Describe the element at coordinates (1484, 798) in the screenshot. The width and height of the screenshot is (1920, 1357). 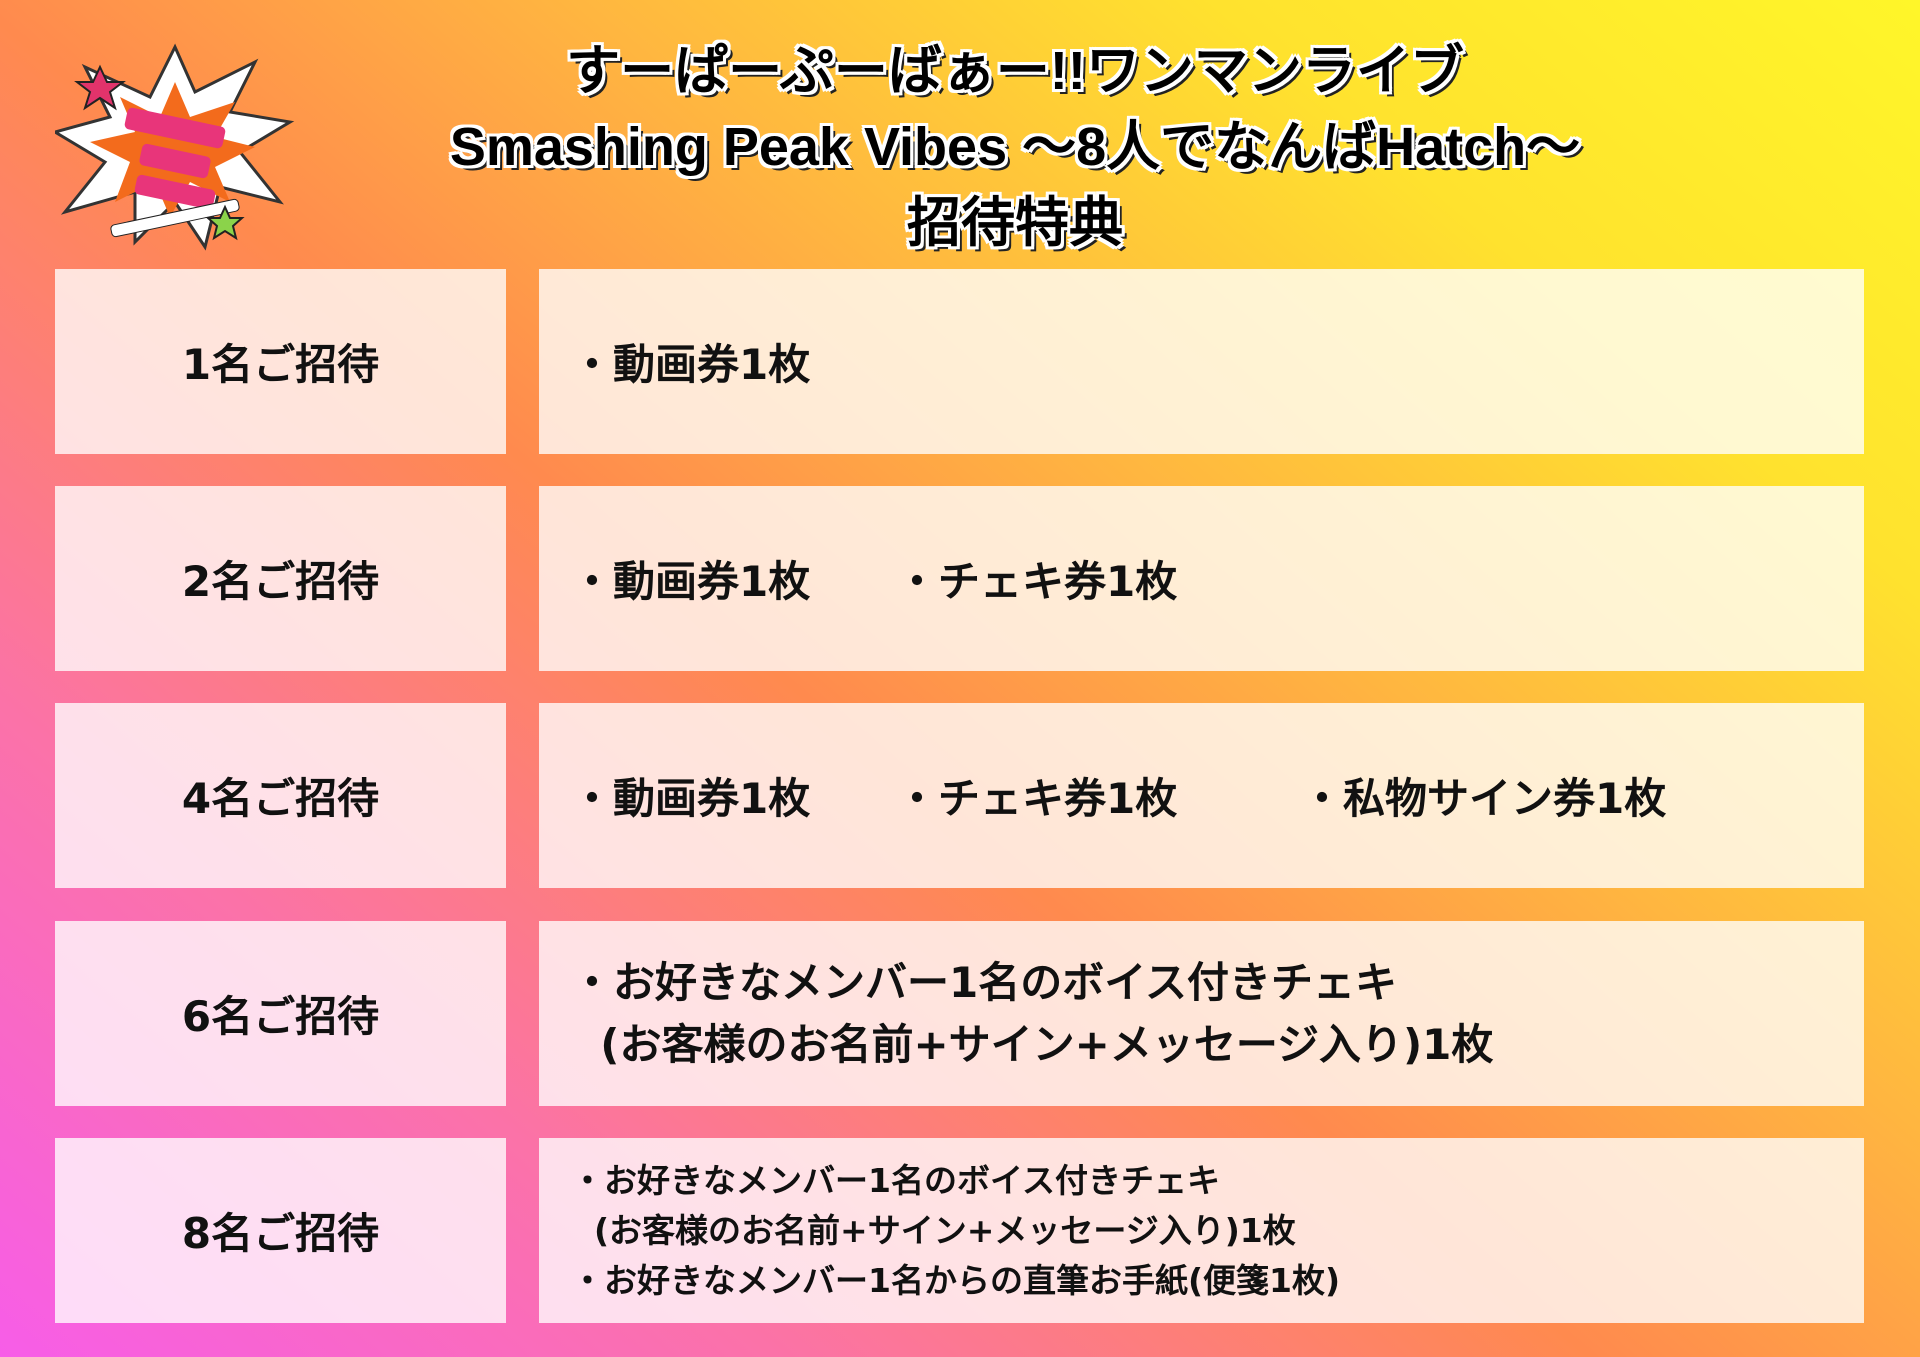
I see `benefit-item: ・私物サイン券1枚` at that location.